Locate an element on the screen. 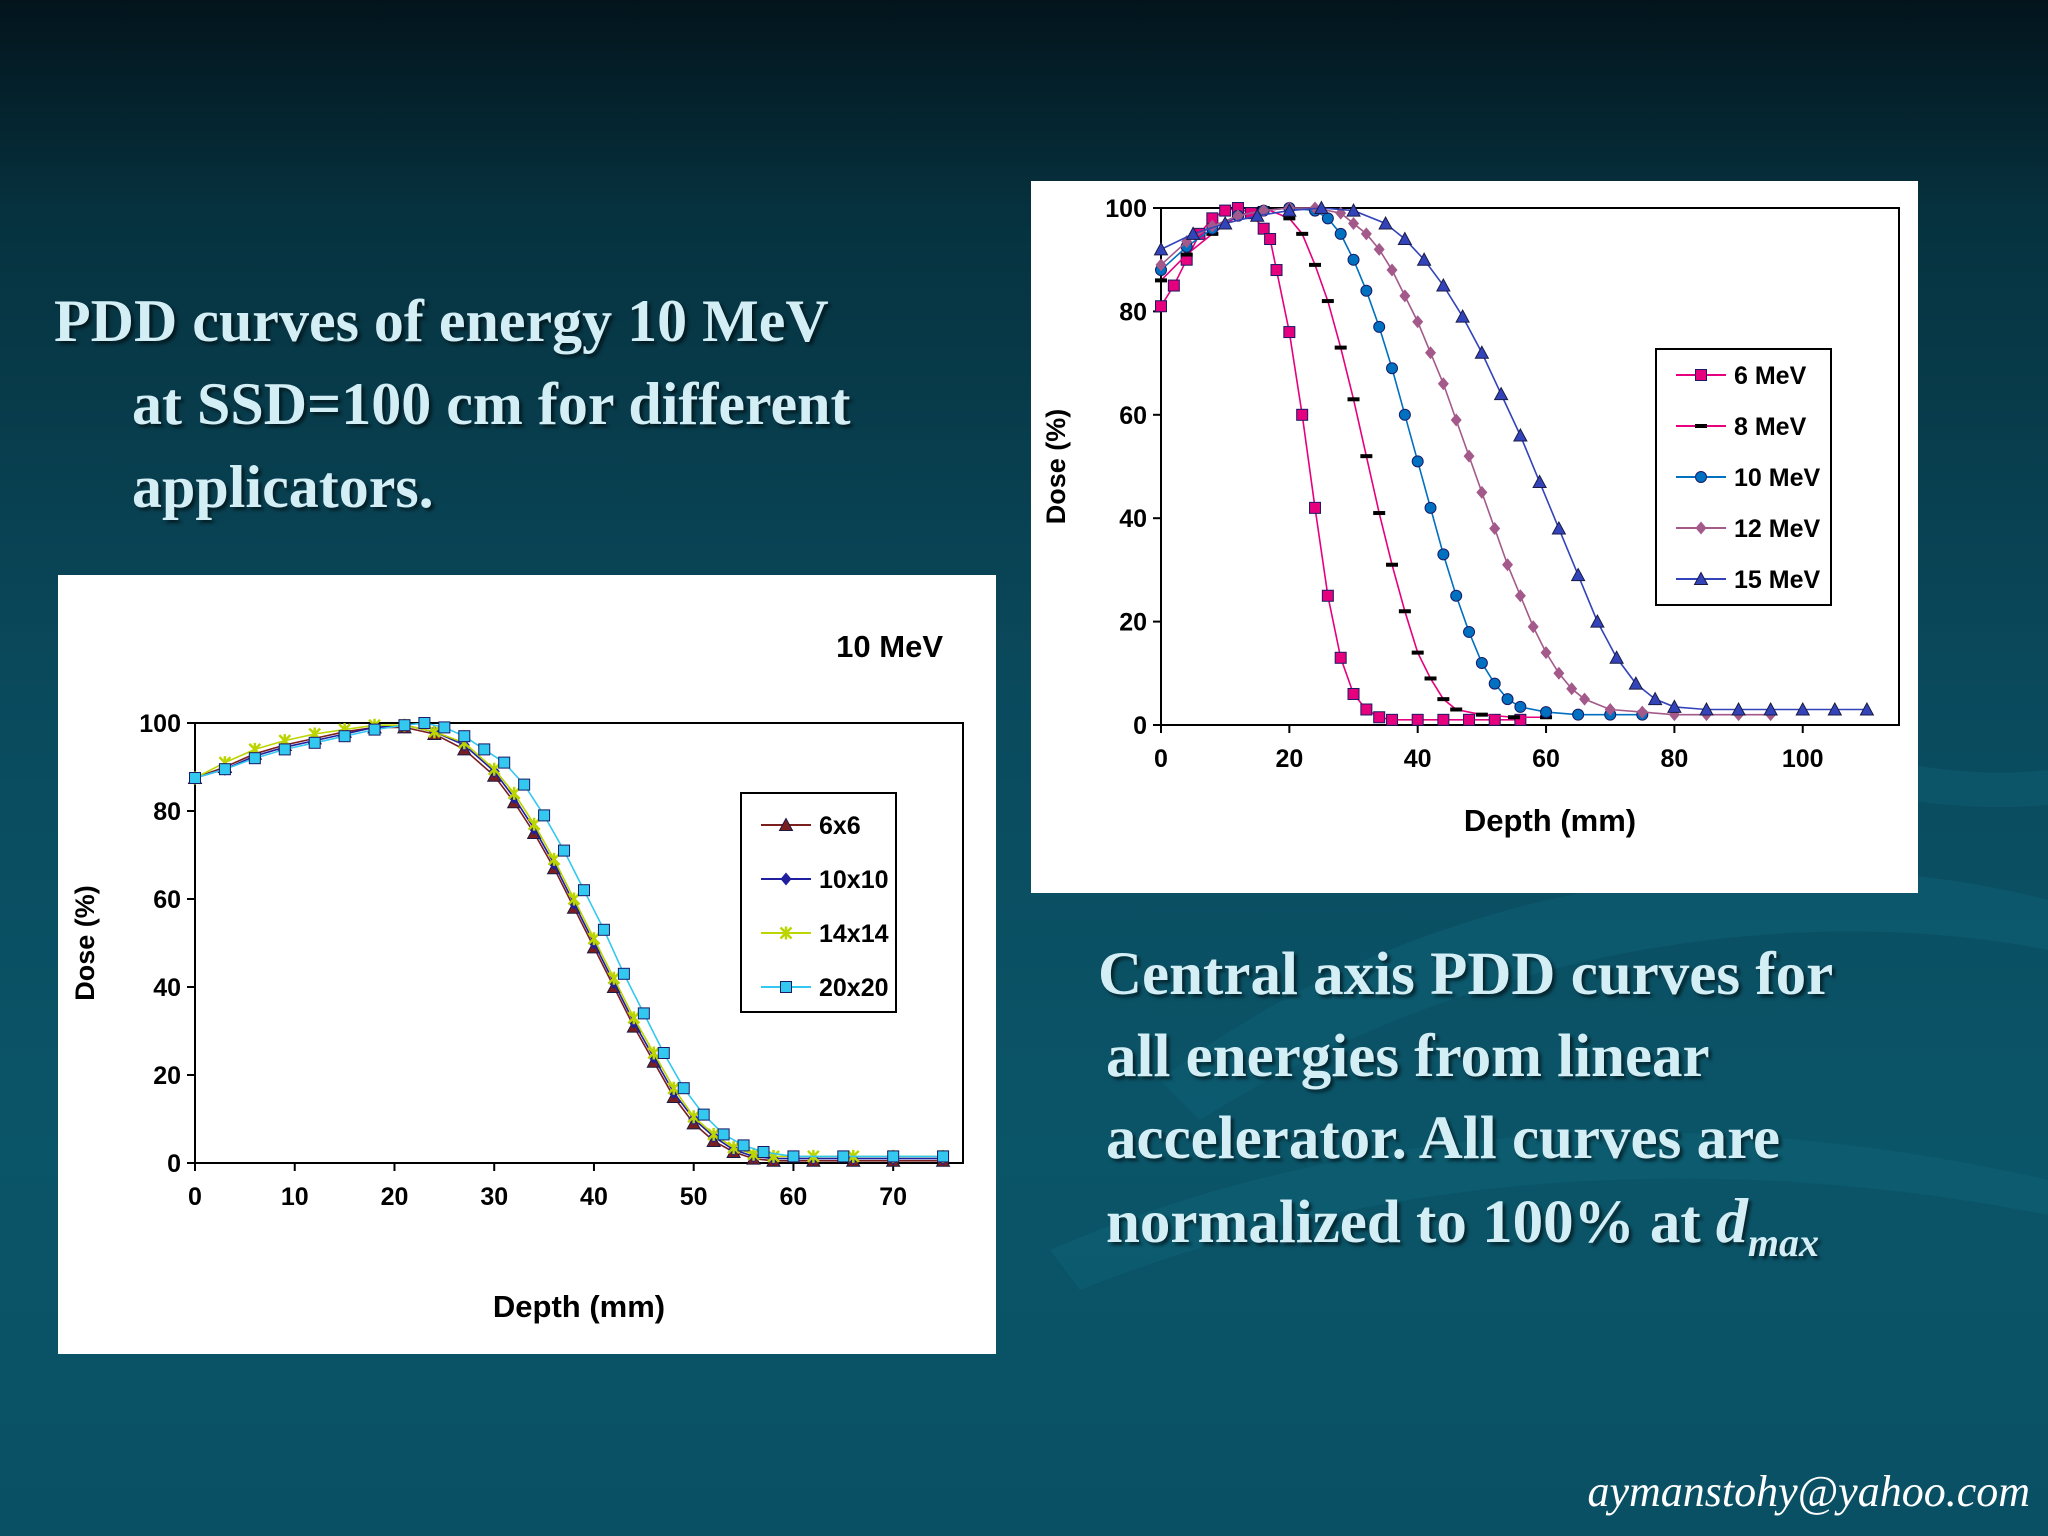 This screenshot has width=2048, height=1536. legend-label: 6x6 is located at coordinates (840, 826).